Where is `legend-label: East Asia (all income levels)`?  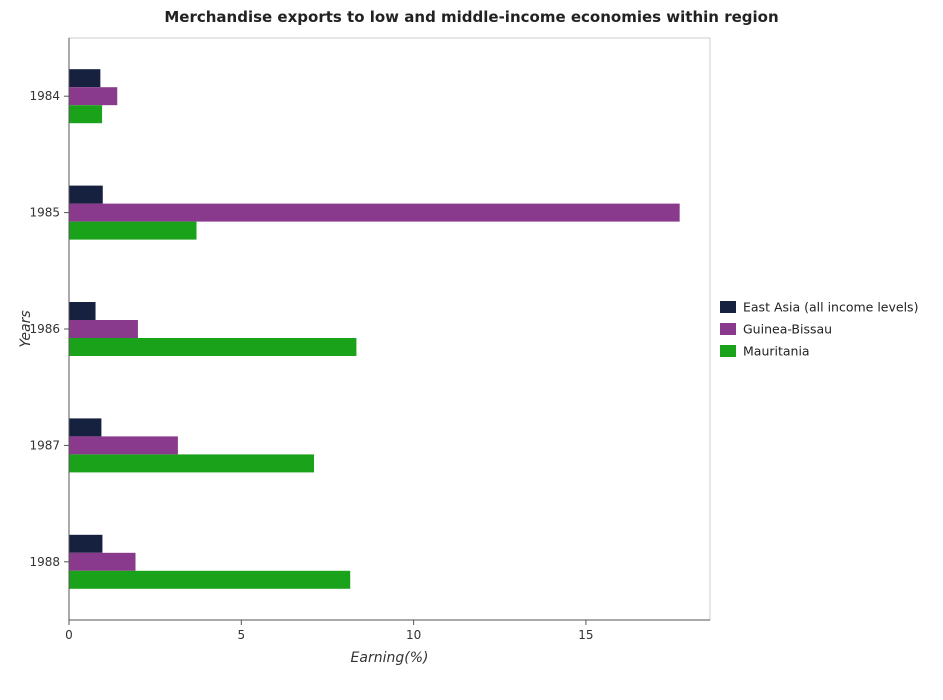 legend-label: East Asia (all income levels) is located at coordinates (830, 307).